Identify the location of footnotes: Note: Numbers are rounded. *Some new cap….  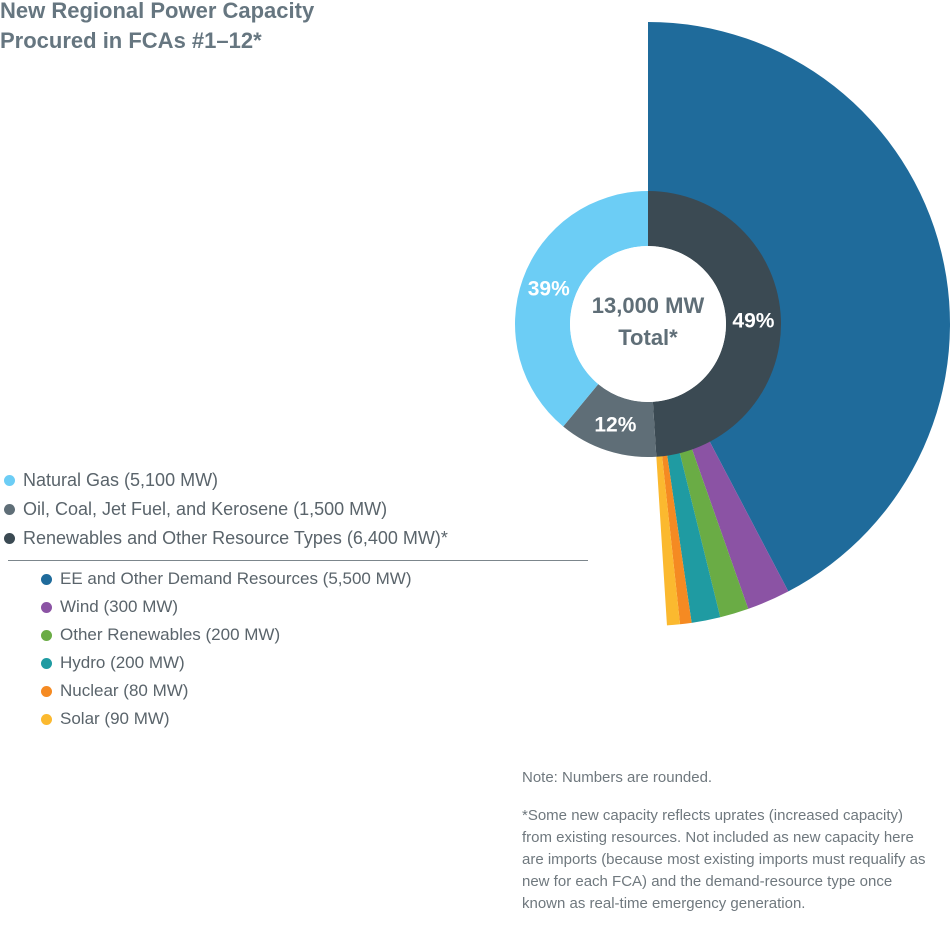
(727, 841).